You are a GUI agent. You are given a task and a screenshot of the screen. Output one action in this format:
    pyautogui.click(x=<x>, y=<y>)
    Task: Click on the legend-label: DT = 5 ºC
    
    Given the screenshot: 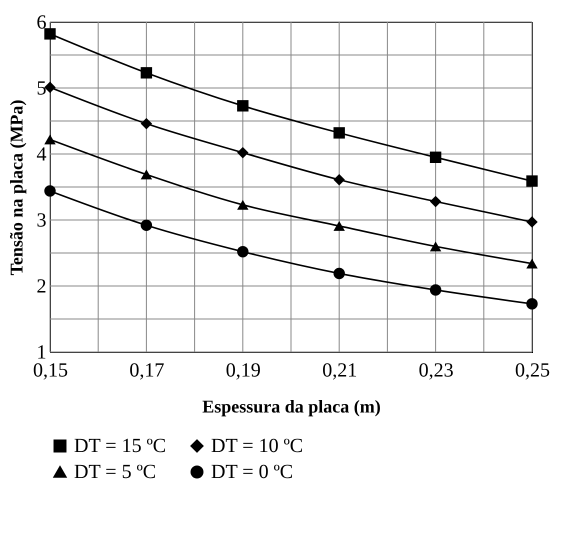 What is the action you would take?
    pyautogui.click(x=115, y=472)
    